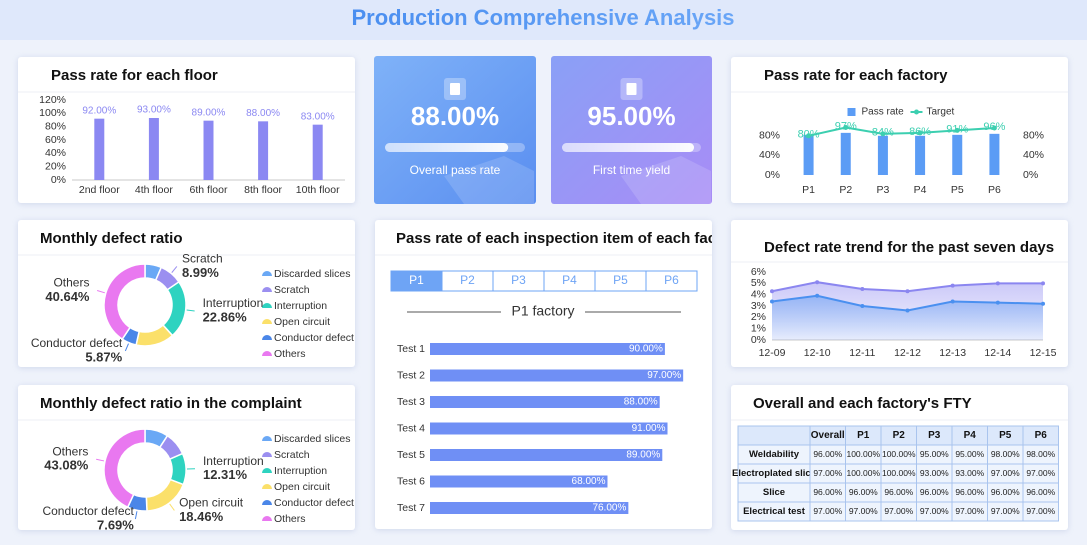 This screenshot has height=545, width=1087. What do you see at coordinates (774, 435) in the screenshot?
I see `header-cell` at bounding box center [774, 435].